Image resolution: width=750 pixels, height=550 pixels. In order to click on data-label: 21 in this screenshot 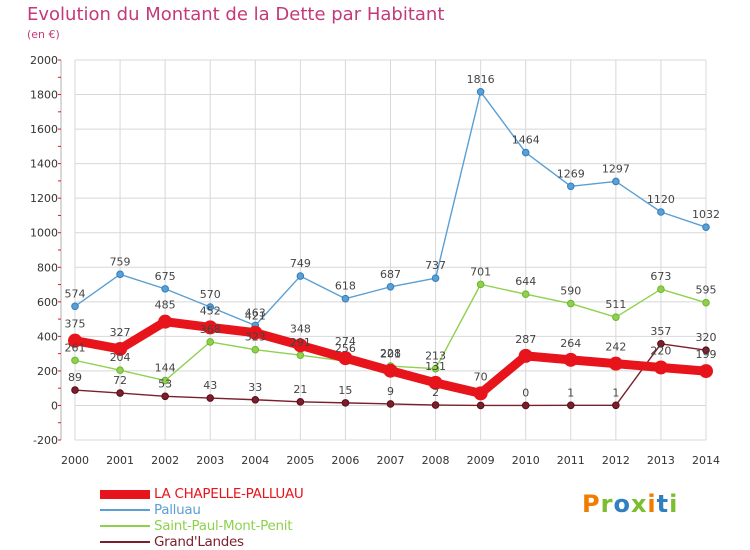, I will do `click(300, 389)`.